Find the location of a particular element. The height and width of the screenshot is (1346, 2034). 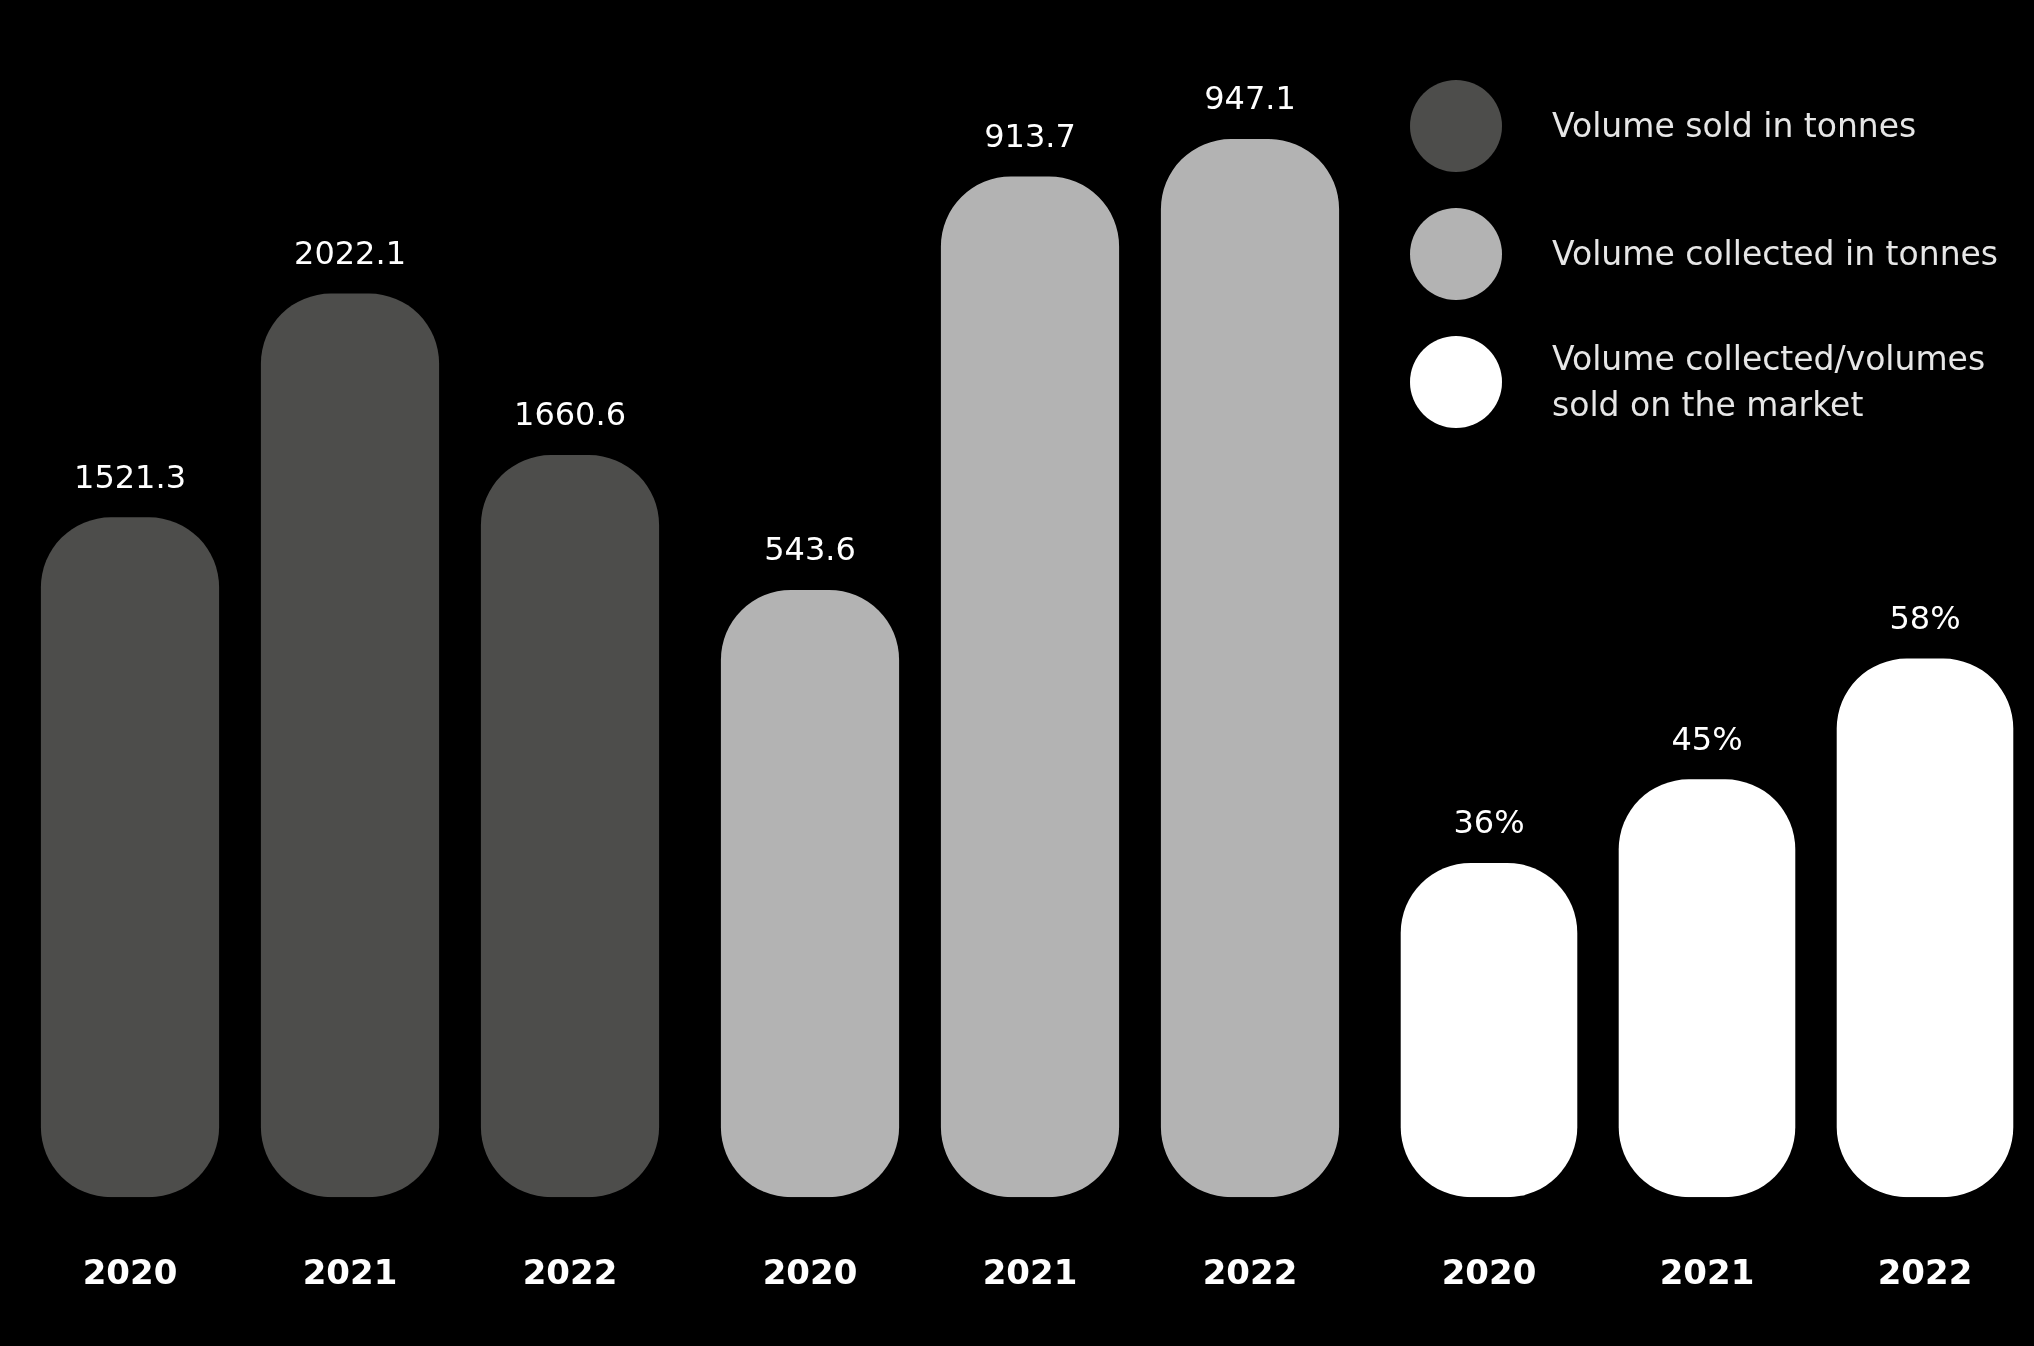

text: Volume collected in tonnes is located at coordinates (1776, 253).